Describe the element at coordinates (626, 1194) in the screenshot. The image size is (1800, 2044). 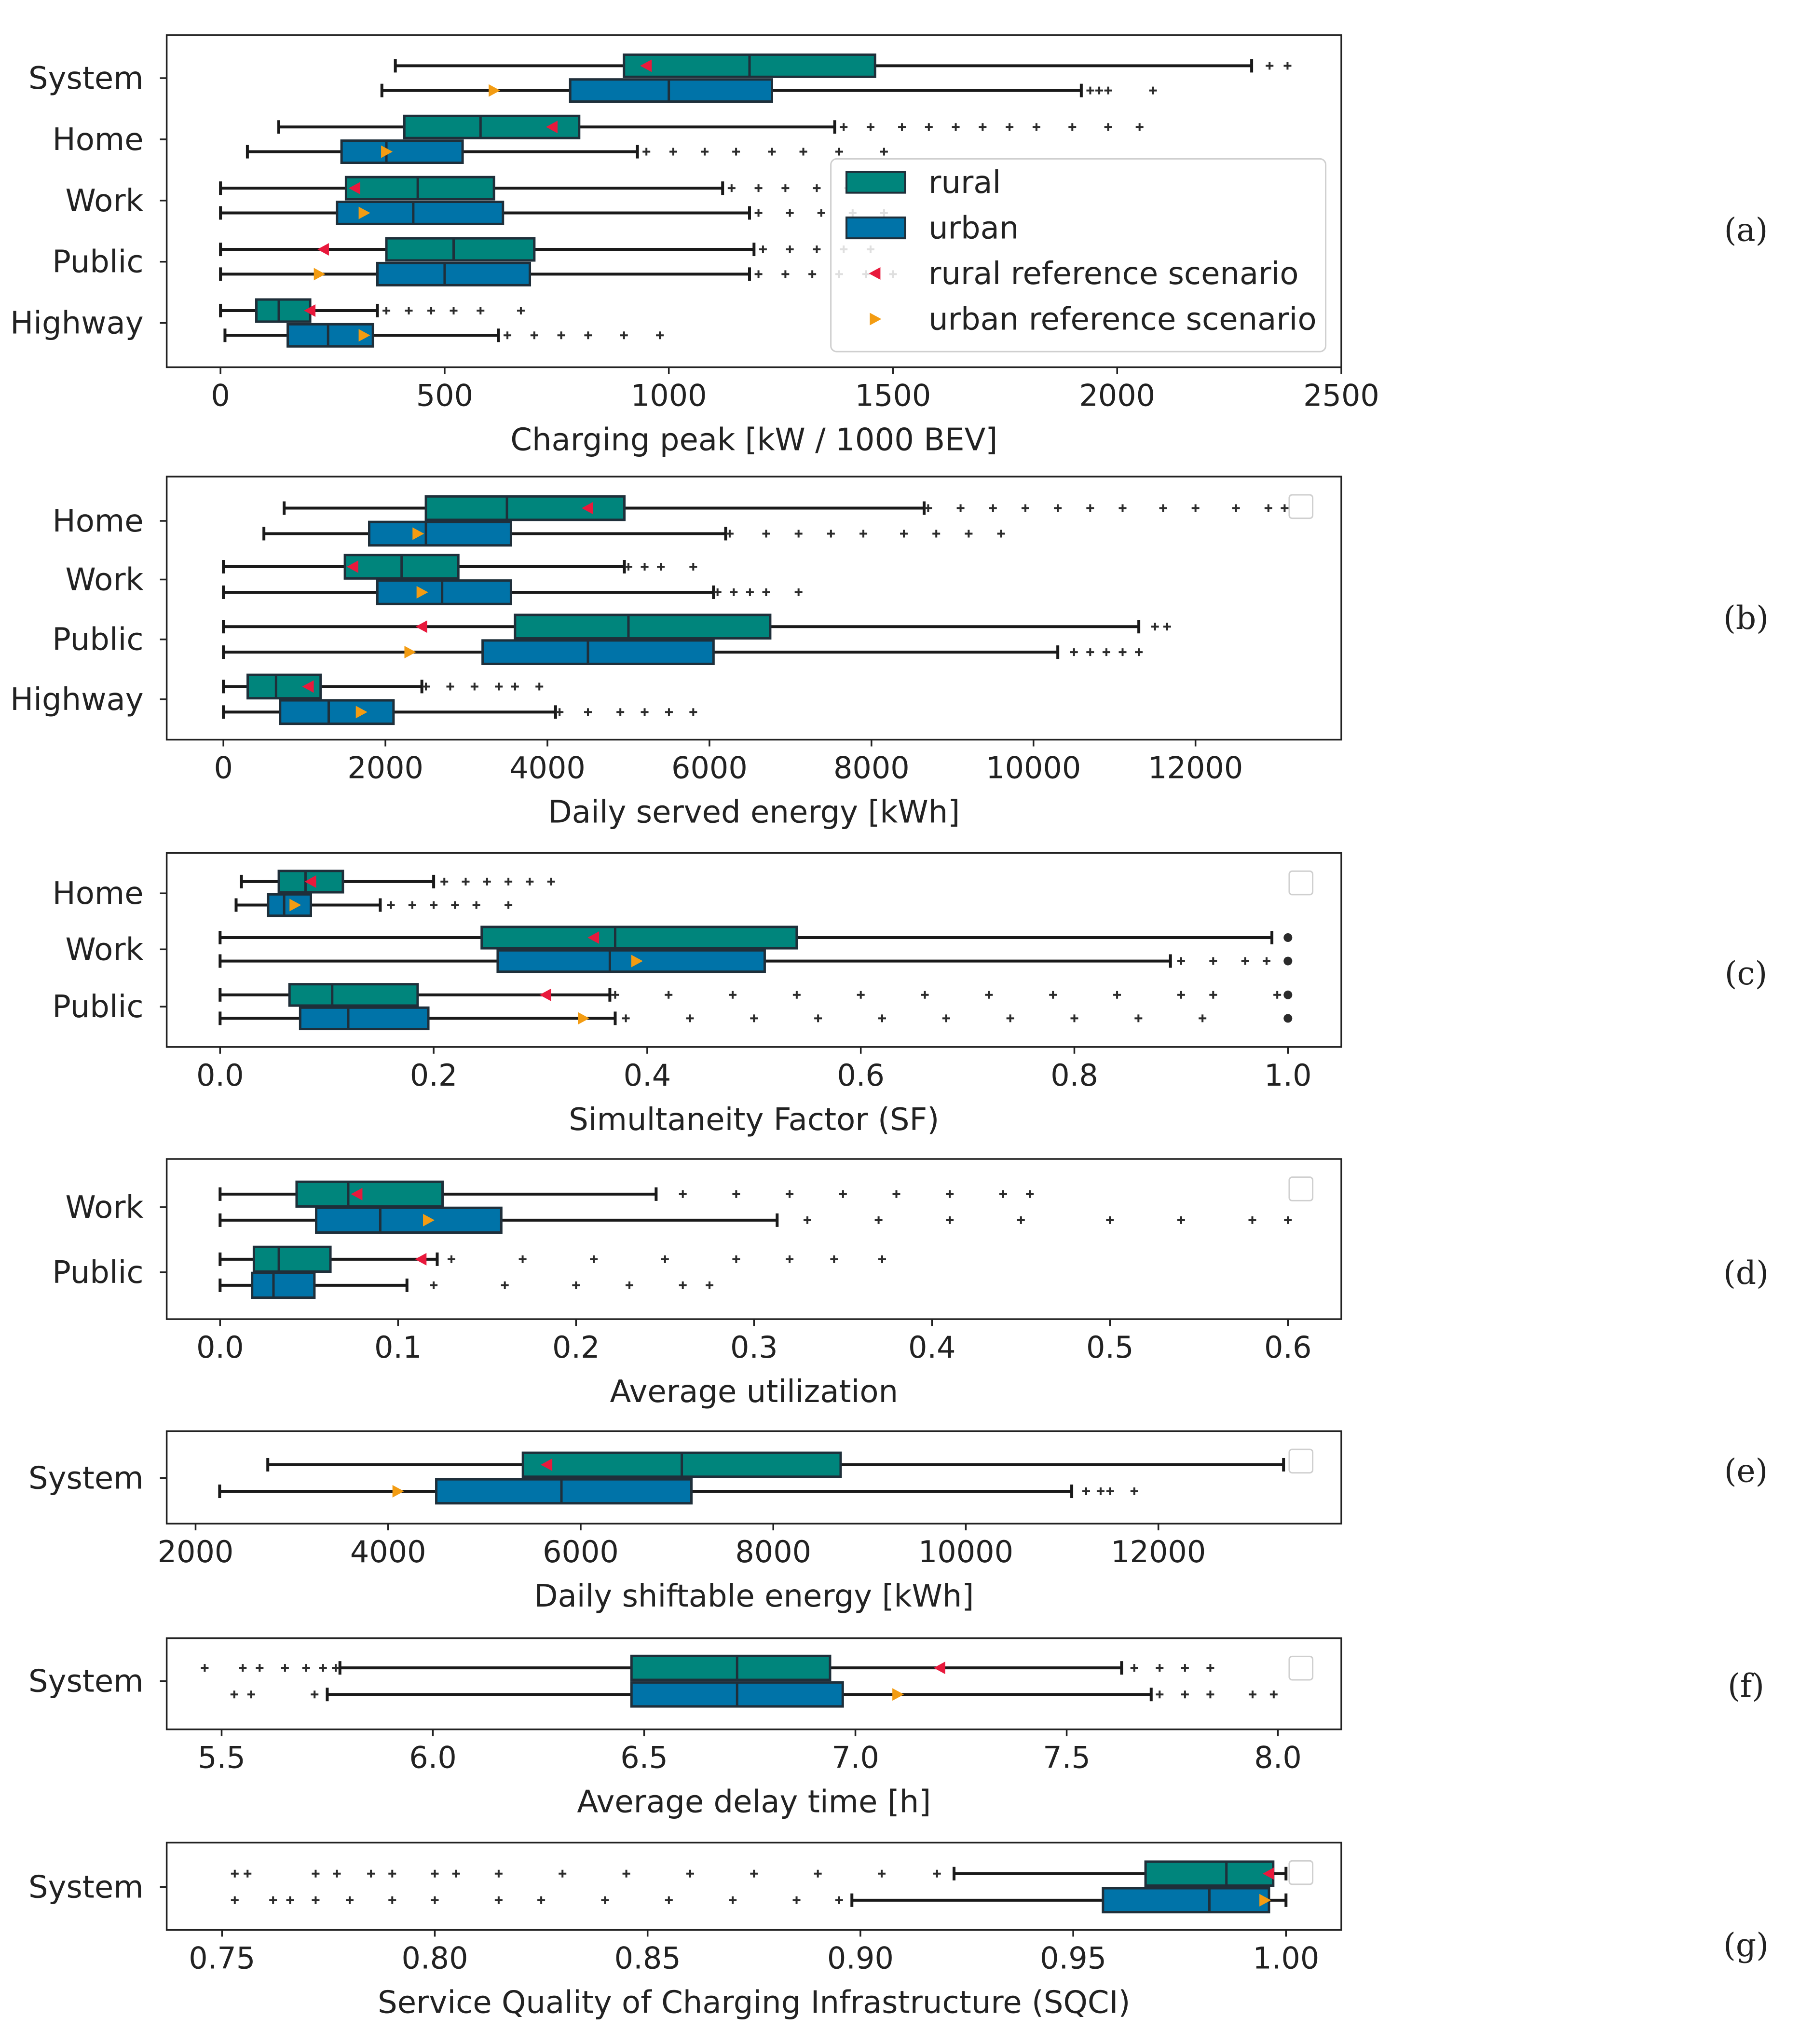
I see `box-rural-work` at that location.